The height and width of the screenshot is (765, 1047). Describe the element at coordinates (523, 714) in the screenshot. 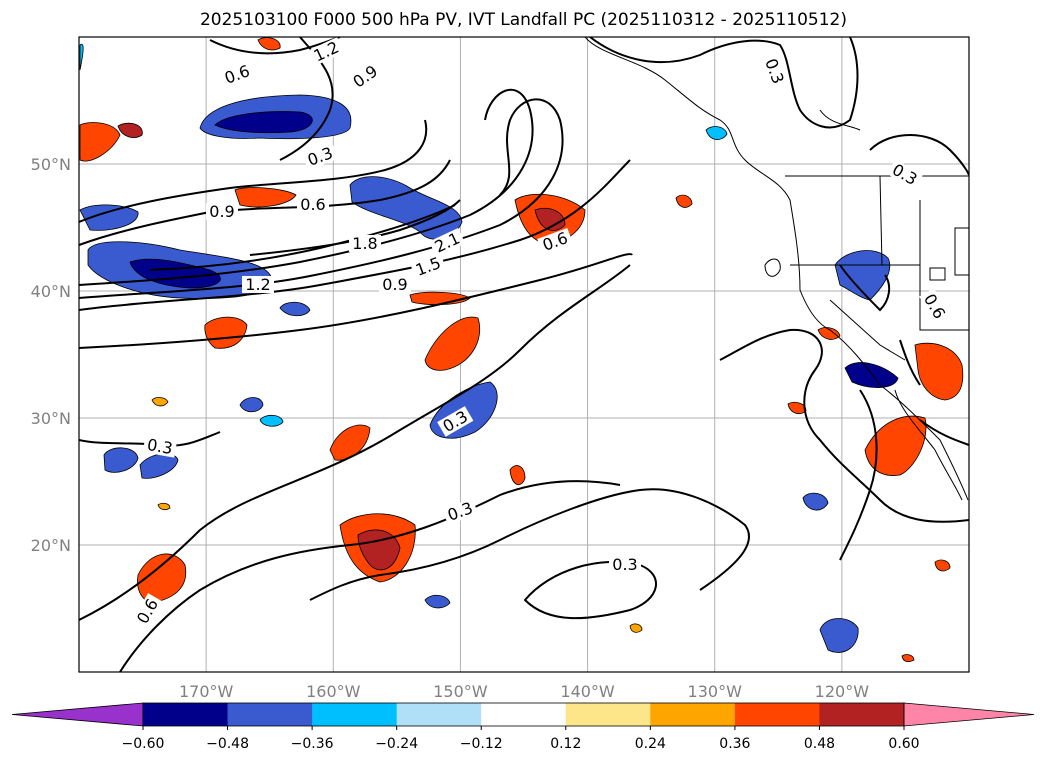

I see `colorbar-frame` at that location.